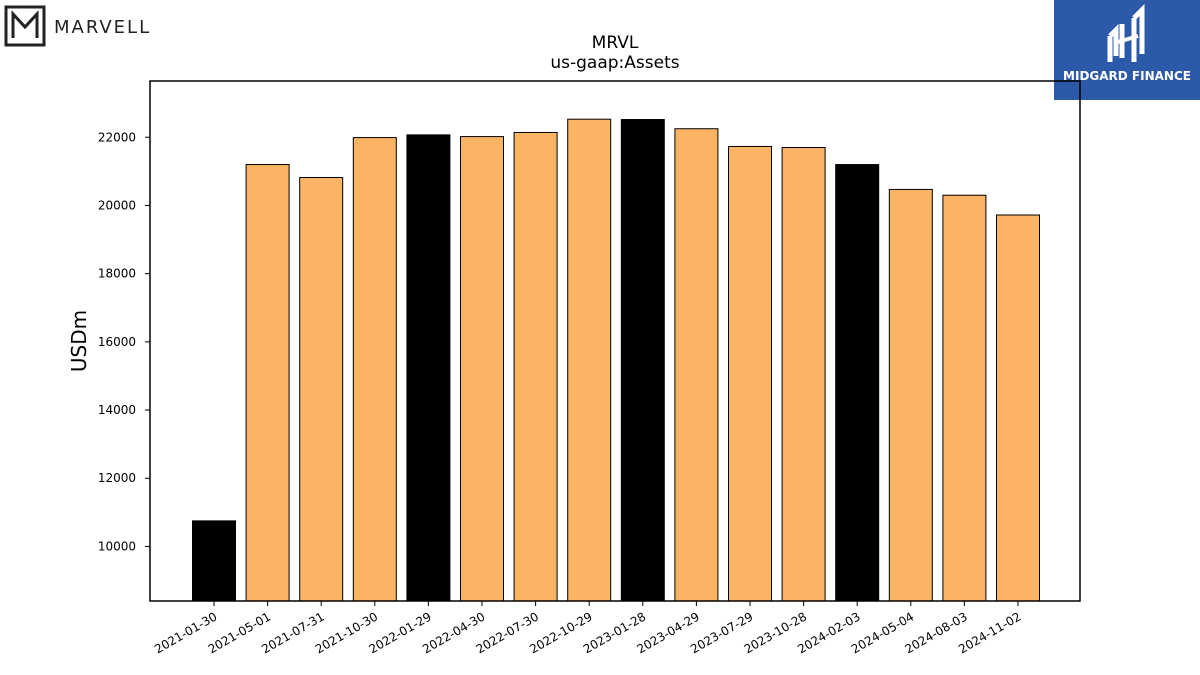 The width and height of the screenshot is (1200, 675). I want to click on y-tick-label: 16000, so click(117, 342).